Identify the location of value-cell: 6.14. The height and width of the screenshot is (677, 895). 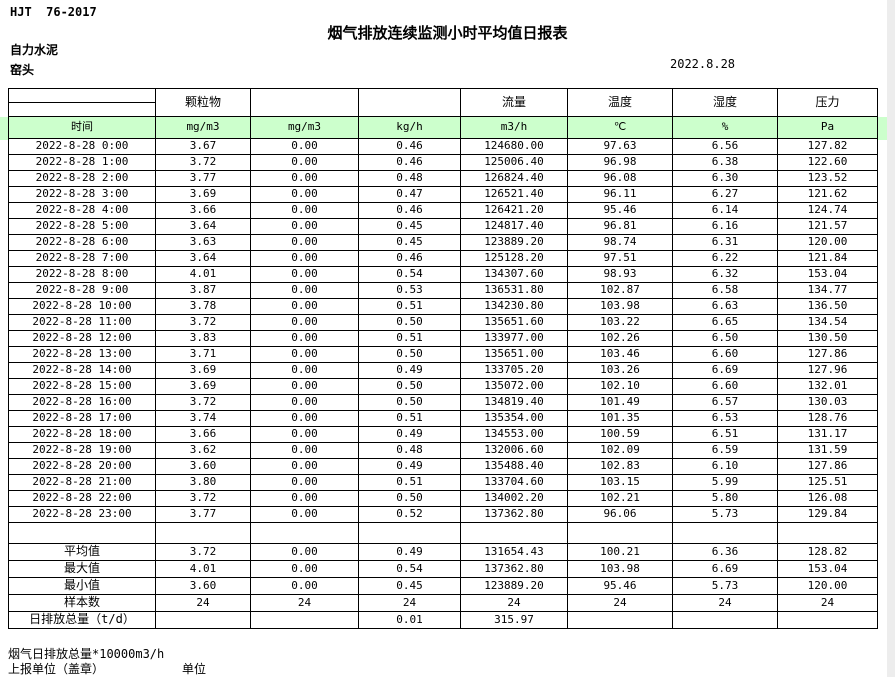
(725, 210).